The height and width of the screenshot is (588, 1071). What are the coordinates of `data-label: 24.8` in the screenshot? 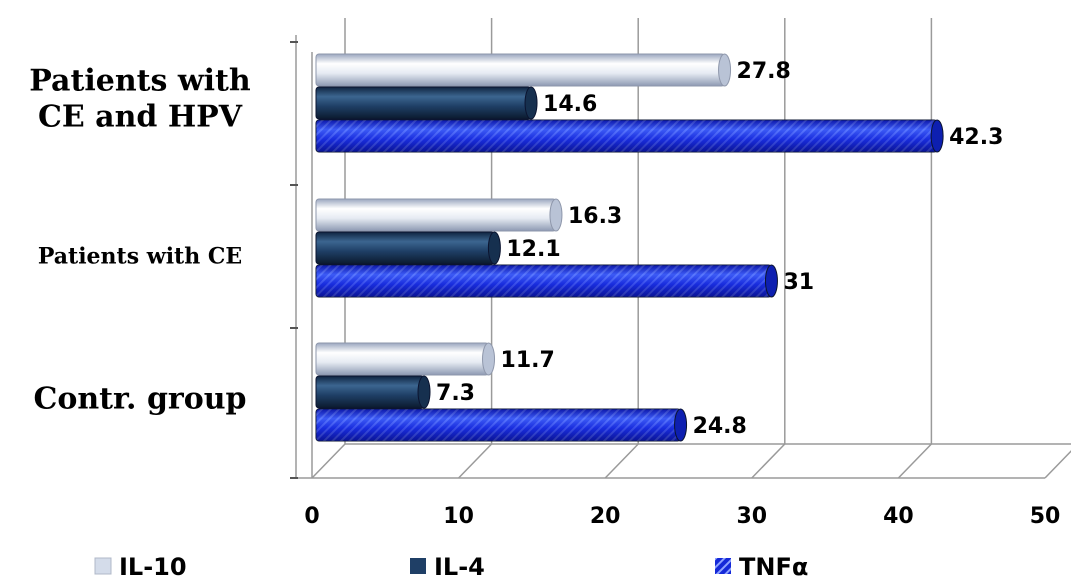 It's located at (720, 426).